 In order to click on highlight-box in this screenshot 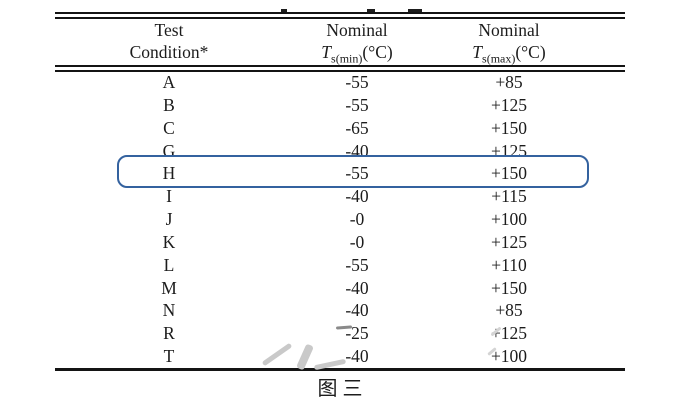, I will do `click(353, 171)`.